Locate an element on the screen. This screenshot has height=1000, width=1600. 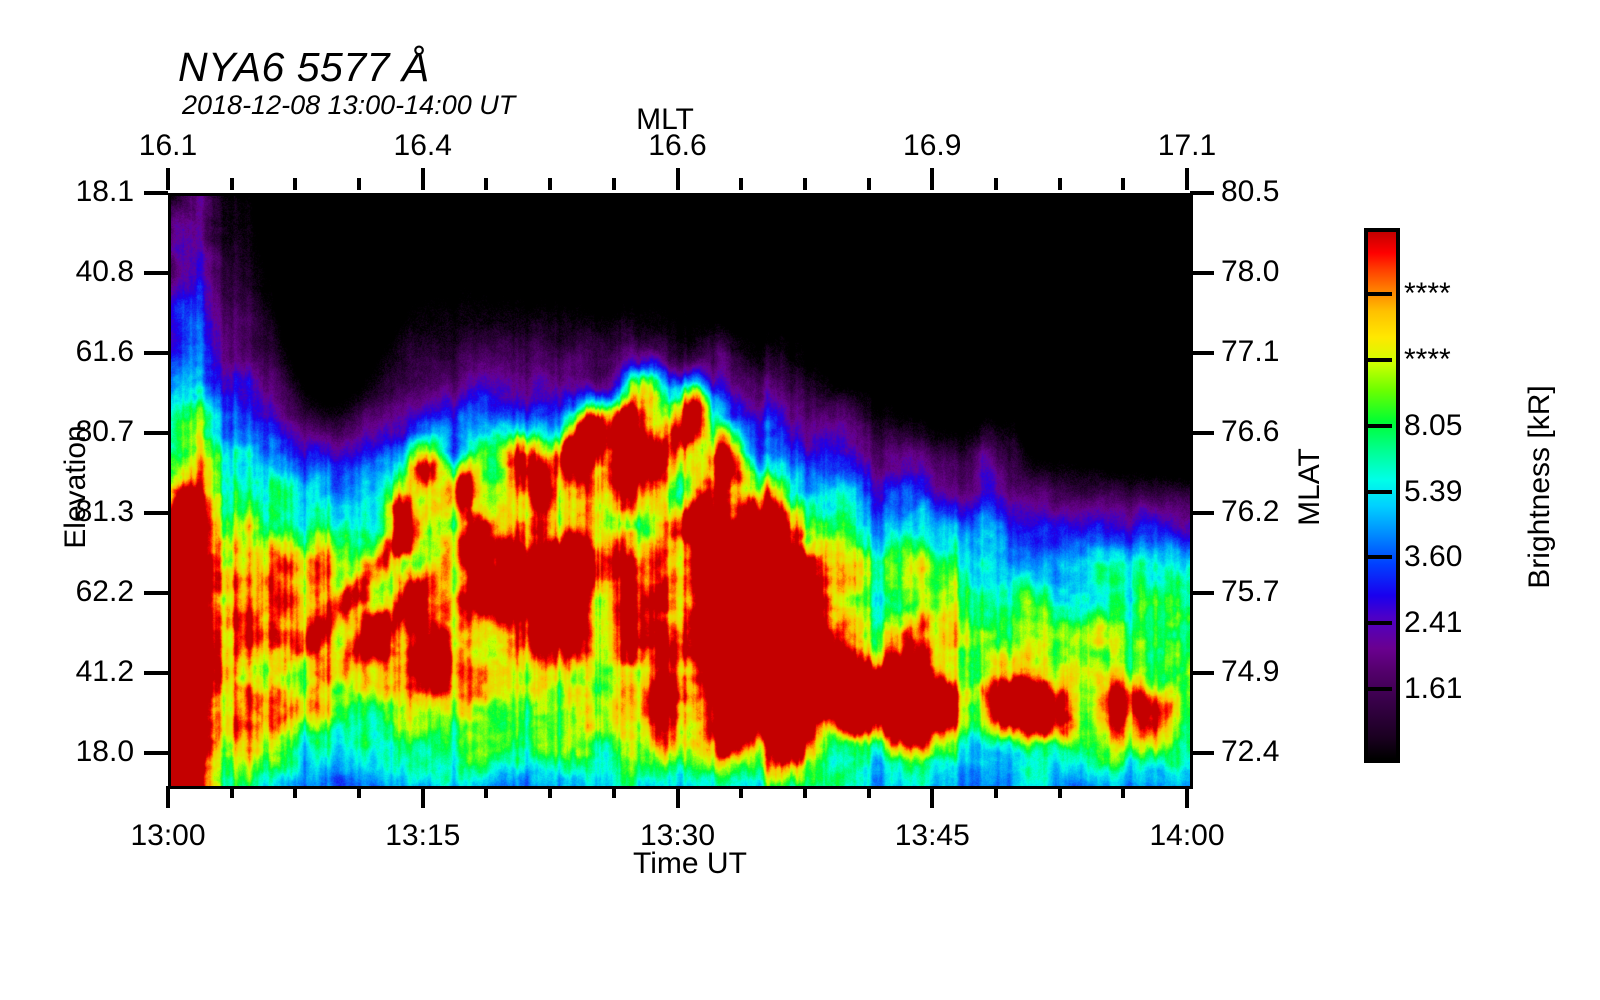
x2-axis-tick-label: 16.4 is located at coordinates (422, 145).